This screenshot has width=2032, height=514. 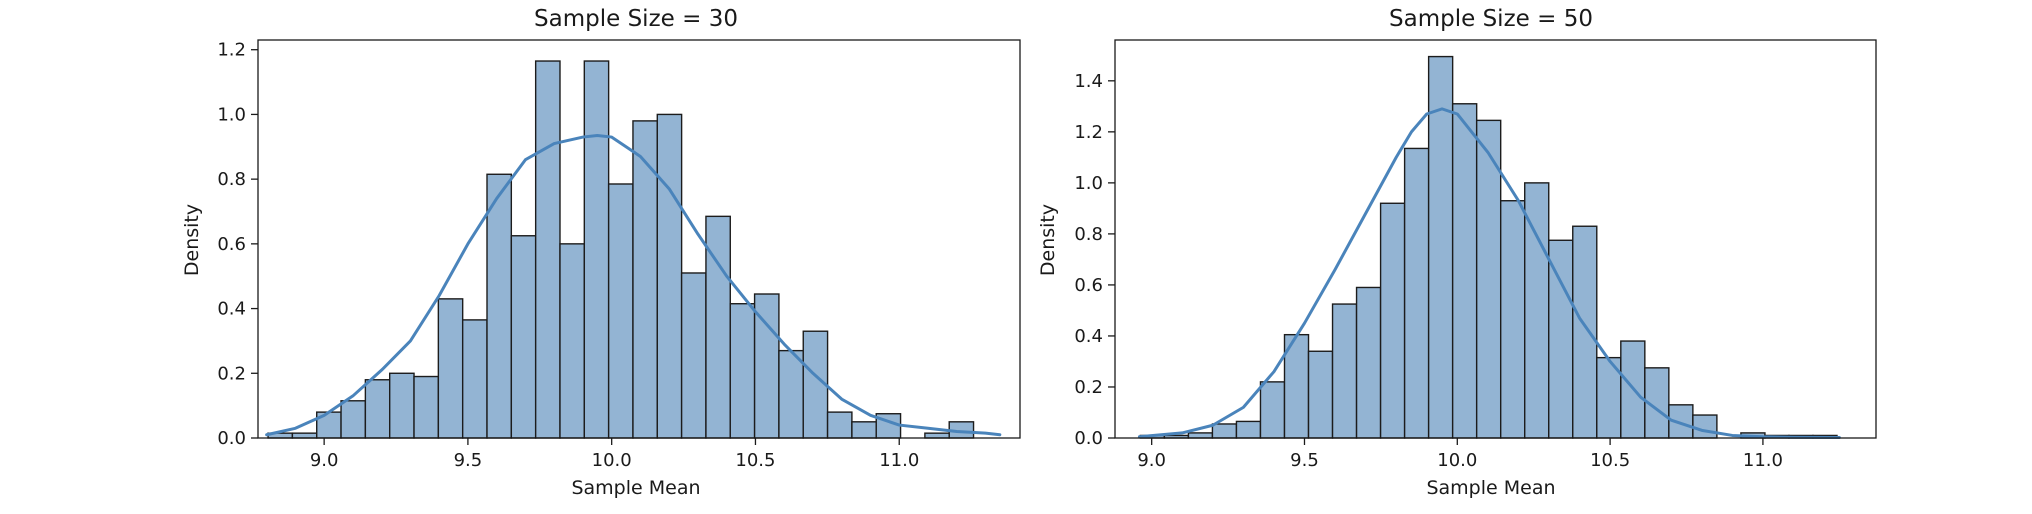 I want to click on y-tick-label: 1.4, so click(x=1088, y=81).